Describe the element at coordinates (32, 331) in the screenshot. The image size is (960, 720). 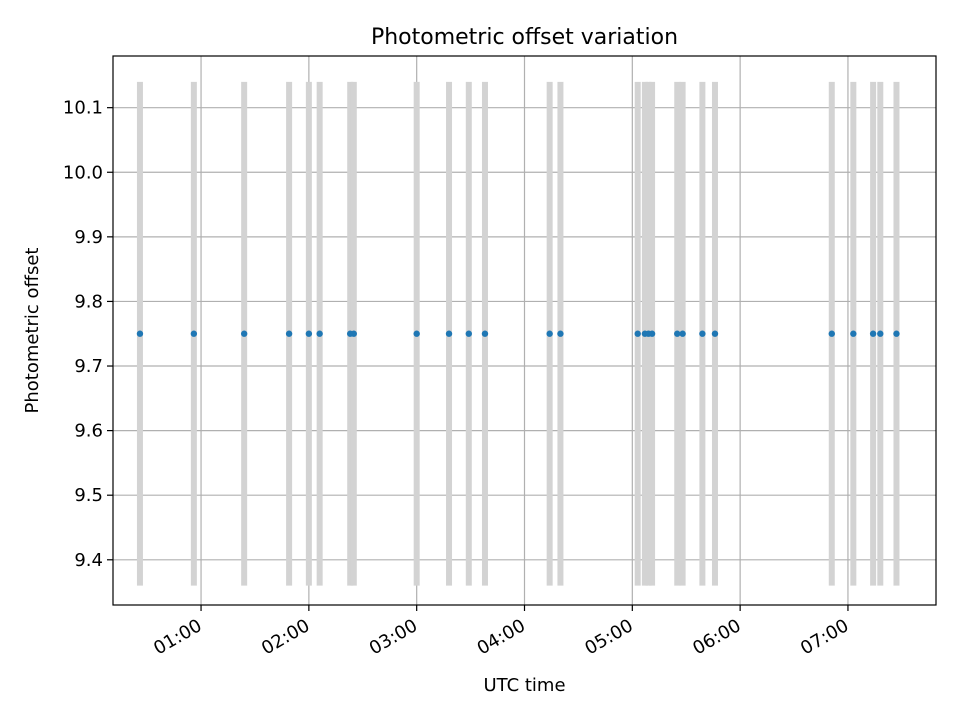
I see `y-axis-label: Photometric offset` at that location.